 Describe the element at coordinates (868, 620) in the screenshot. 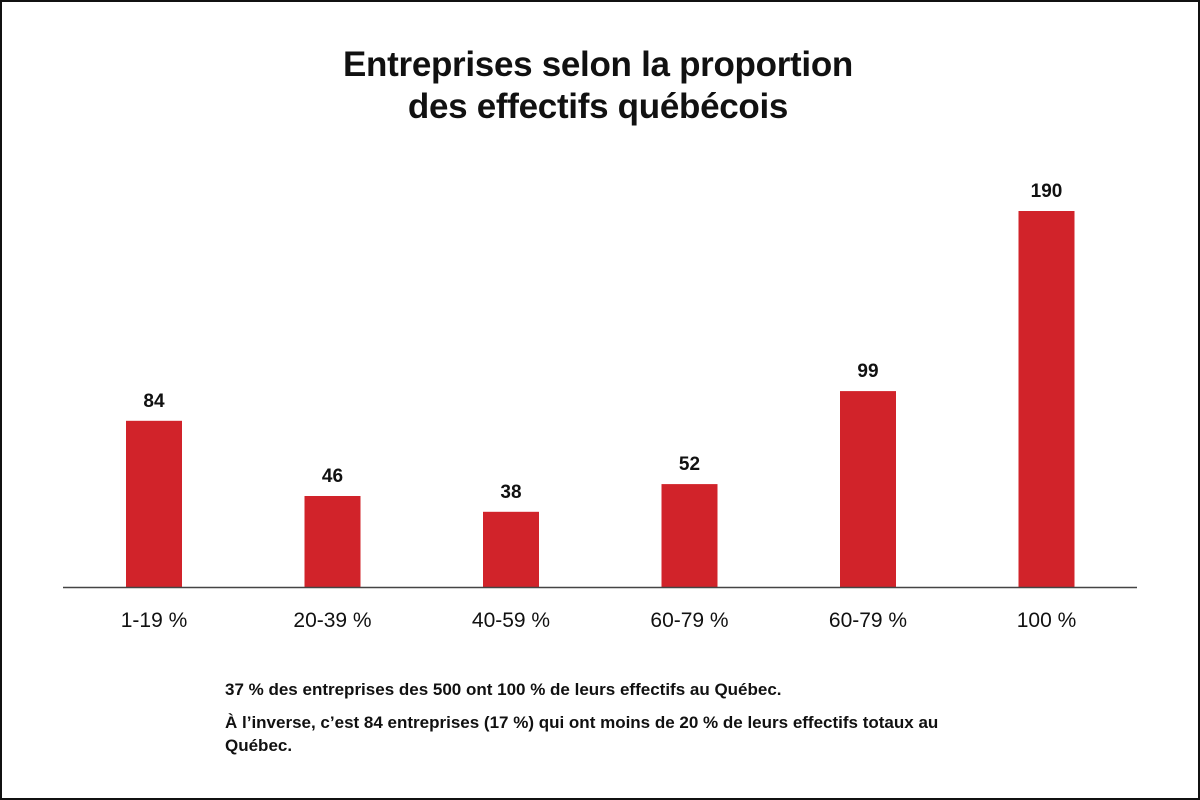

I see `x-tick-label-5: 60-79 %` at that location.